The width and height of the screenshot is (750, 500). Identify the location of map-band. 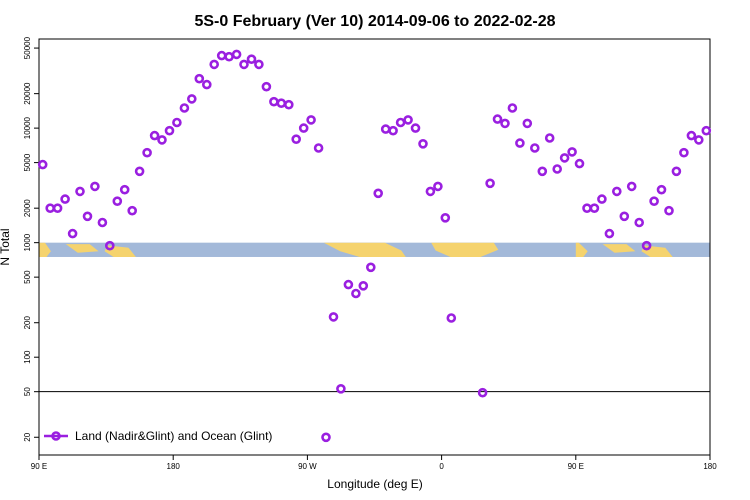
(374, 249).